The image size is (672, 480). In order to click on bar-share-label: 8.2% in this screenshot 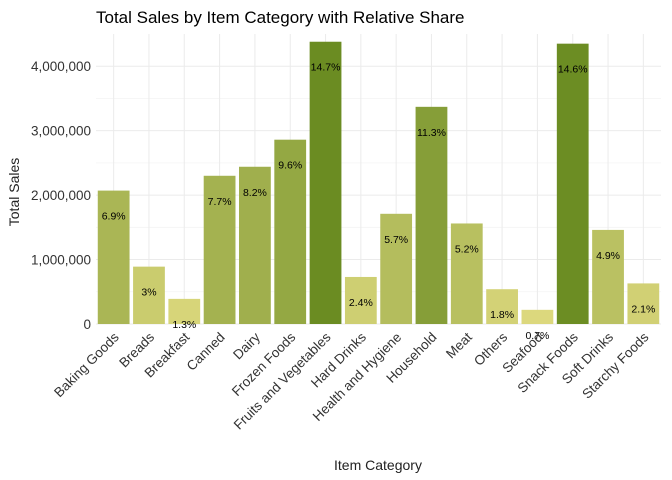, I will do `click(255, 193)`.